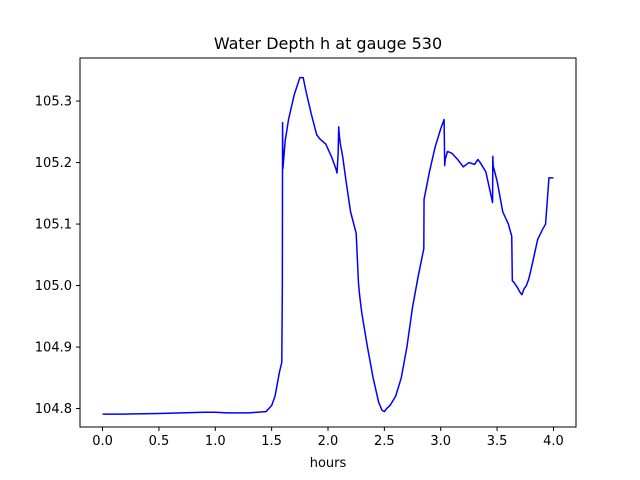 The image size is (640, 480). Describe the element at coordinates (57, 256) in the screenshot. I see `y-axis: 104.8 104.9 105.0 105.1 105.2 105.3` at that location.